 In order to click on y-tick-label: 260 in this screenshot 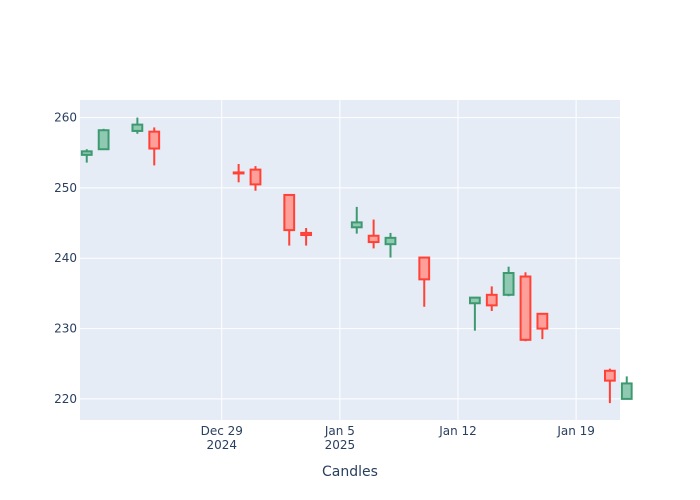, I will do `click(65, 118)`.